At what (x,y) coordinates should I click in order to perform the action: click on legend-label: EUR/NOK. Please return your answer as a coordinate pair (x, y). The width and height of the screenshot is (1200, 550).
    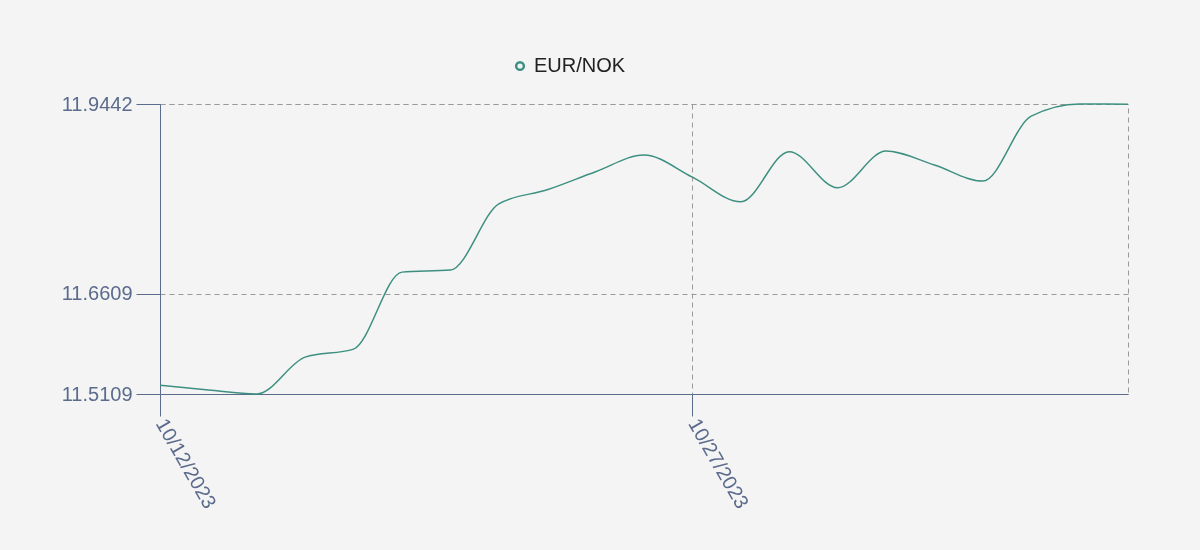
    Looking at the image, I should click on (580, 65).